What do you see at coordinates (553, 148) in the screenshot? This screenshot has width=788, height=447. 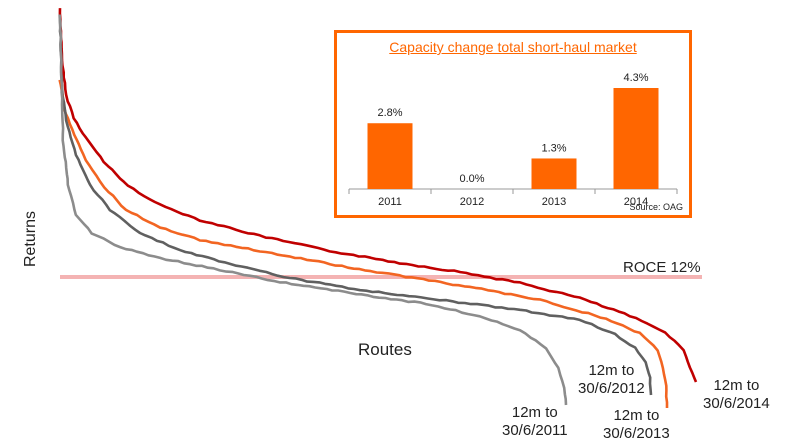 I see `value-label-2013: 1.3%` at bounding box center [553, 148].